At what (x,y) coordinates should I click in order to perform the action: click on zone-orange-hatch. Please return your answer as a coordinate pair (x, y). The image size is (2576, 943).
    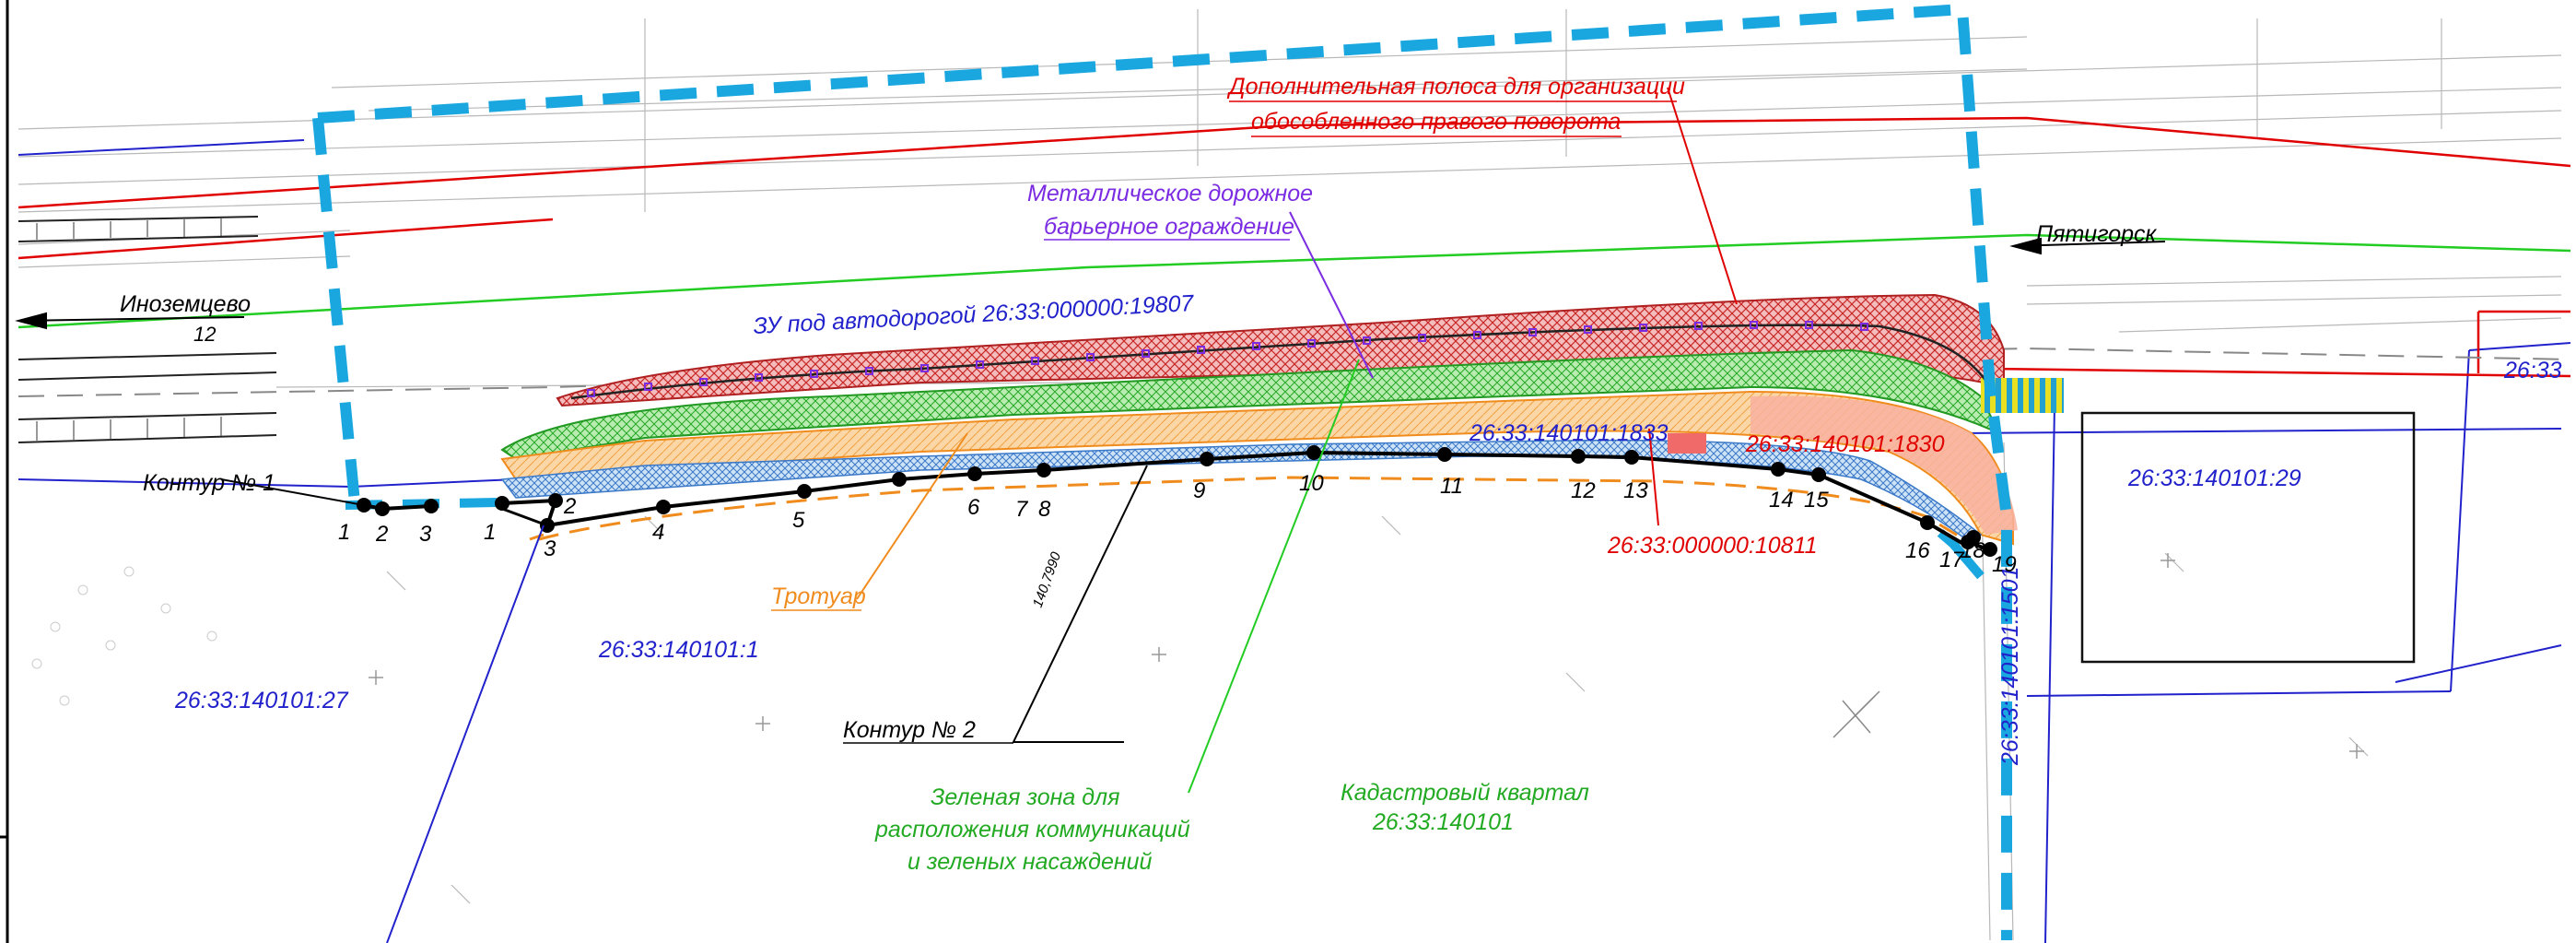
    Looking at the image, I should click on (1257, 468).